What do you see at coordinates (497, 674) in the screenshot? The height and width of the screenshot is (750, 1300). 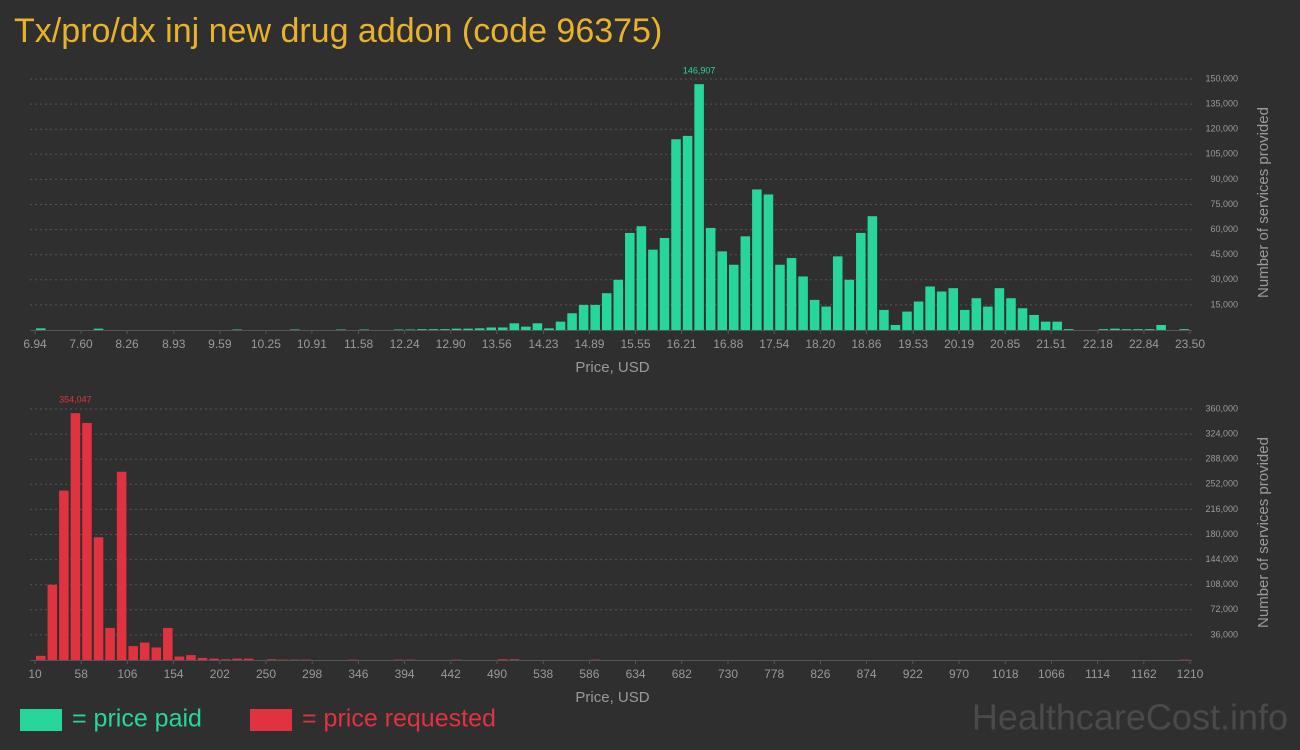 I see `x-tick-label: 490` at bounding box center [497, 674].